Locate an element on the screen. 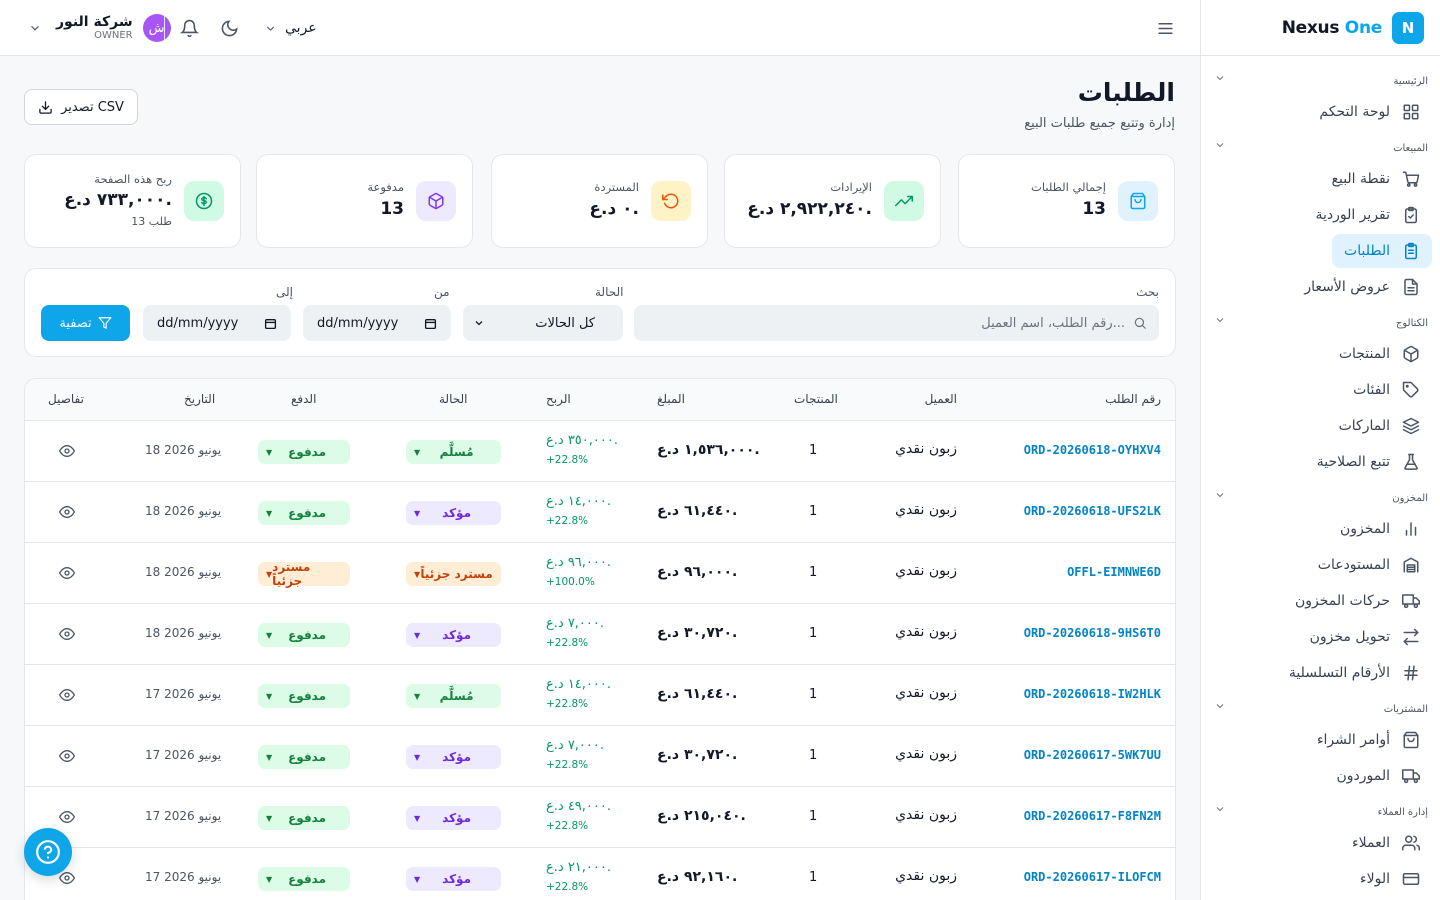  profit-percent: +22.8% is located at coordinates (567, 704).